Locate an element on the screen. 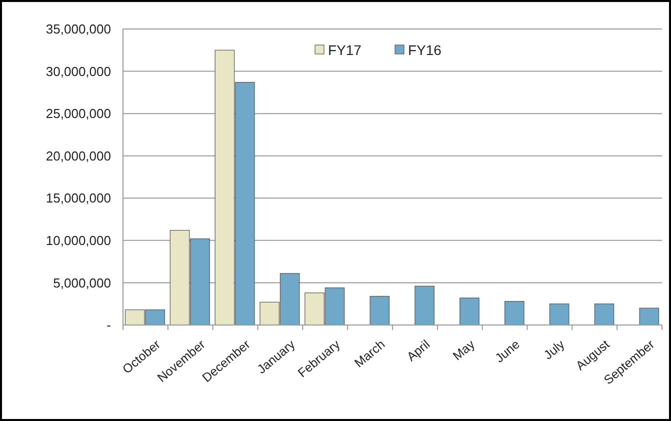 This screenshot has height=421, width=671. x-tick-label: May is located at coordinates (464, 350).